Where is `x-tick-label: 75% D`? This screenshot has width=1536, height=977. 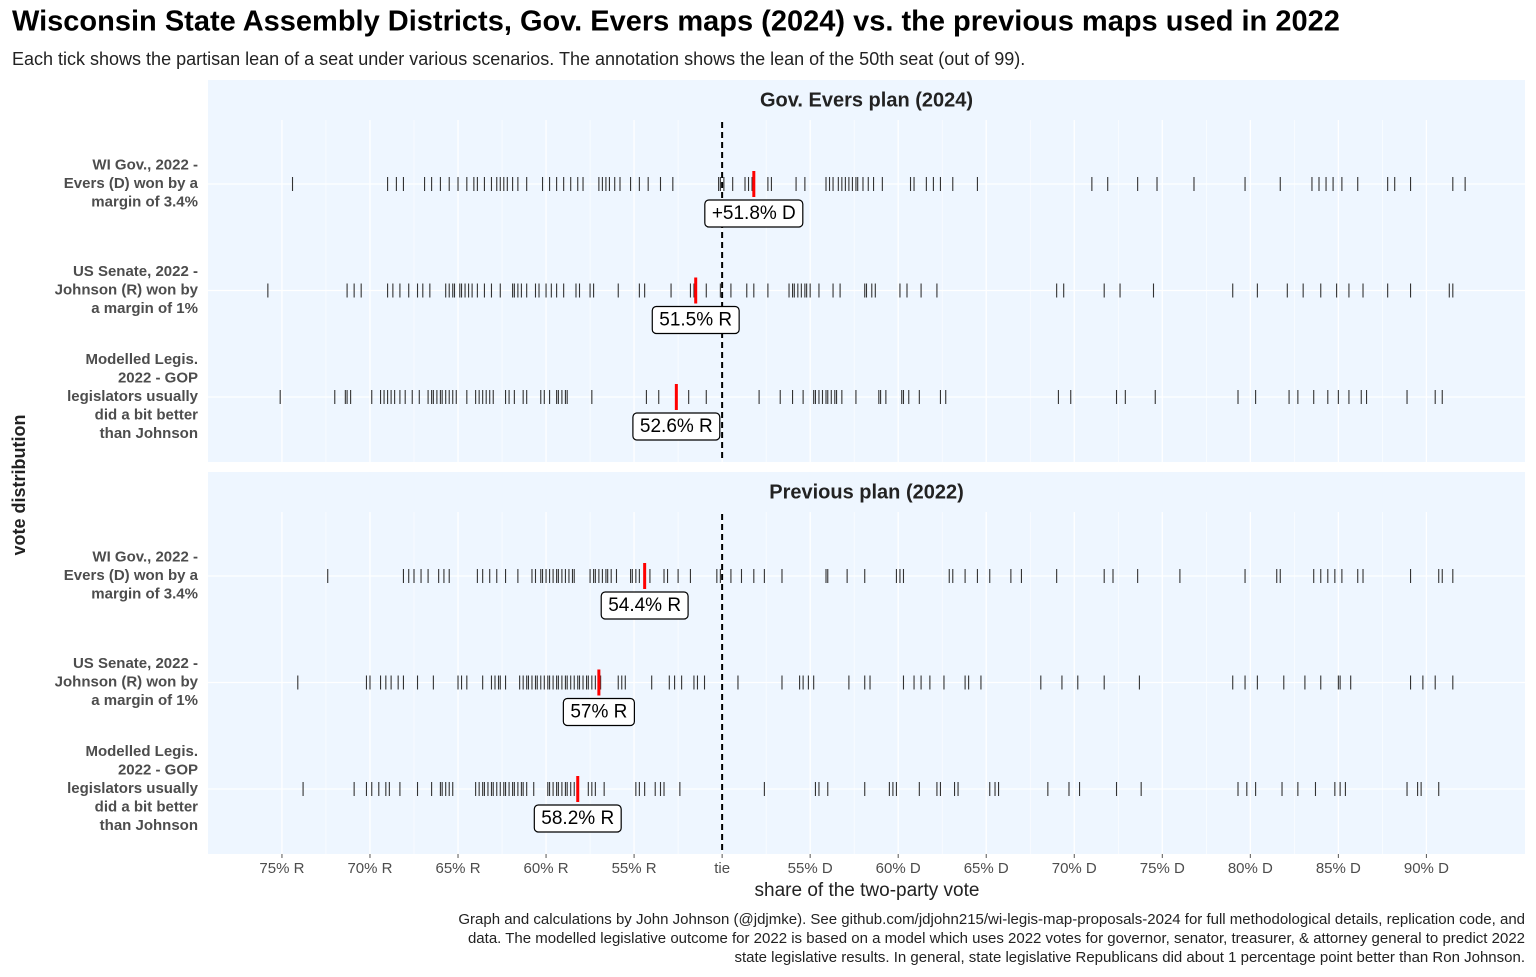
x-tick-label: 75% D is located at coordinates (1162, 868).